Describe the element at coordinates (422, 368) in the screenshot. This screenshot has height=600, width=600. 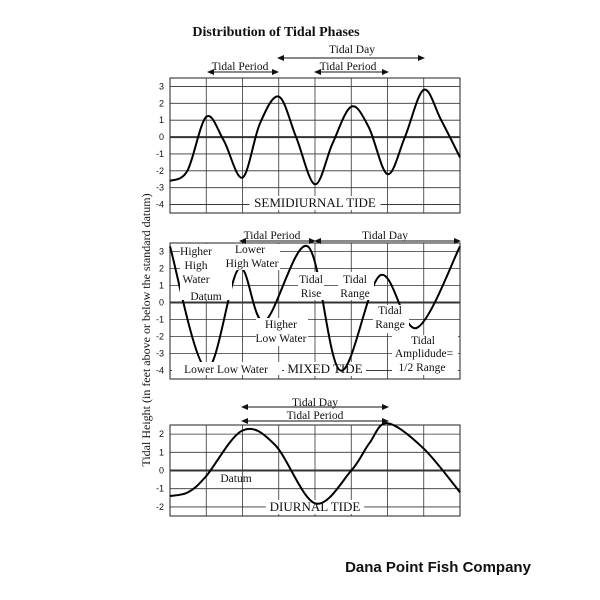
I see `label-amplitude-3: 1/2 Range` at that location.